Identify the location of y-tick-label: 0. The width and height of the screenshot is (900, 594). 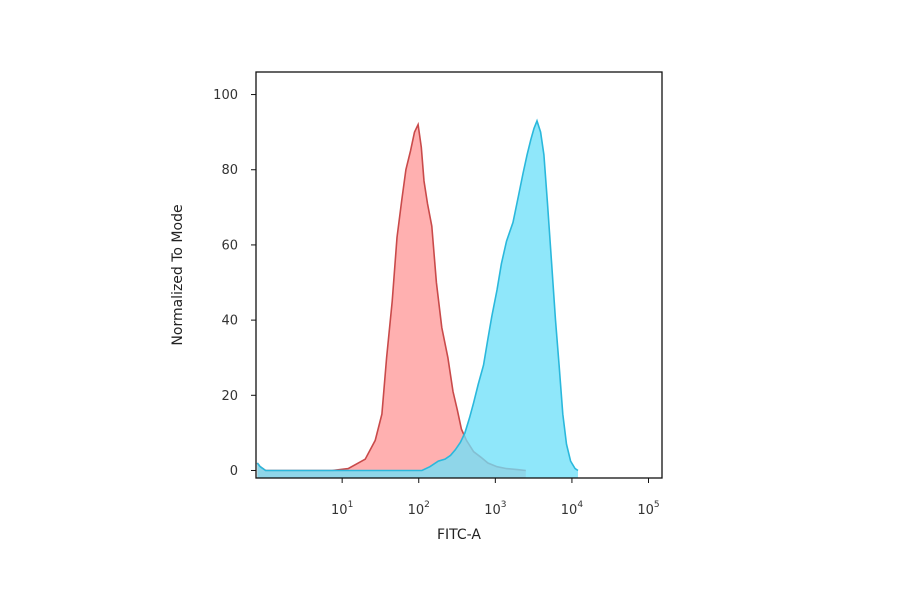
(234, 471).